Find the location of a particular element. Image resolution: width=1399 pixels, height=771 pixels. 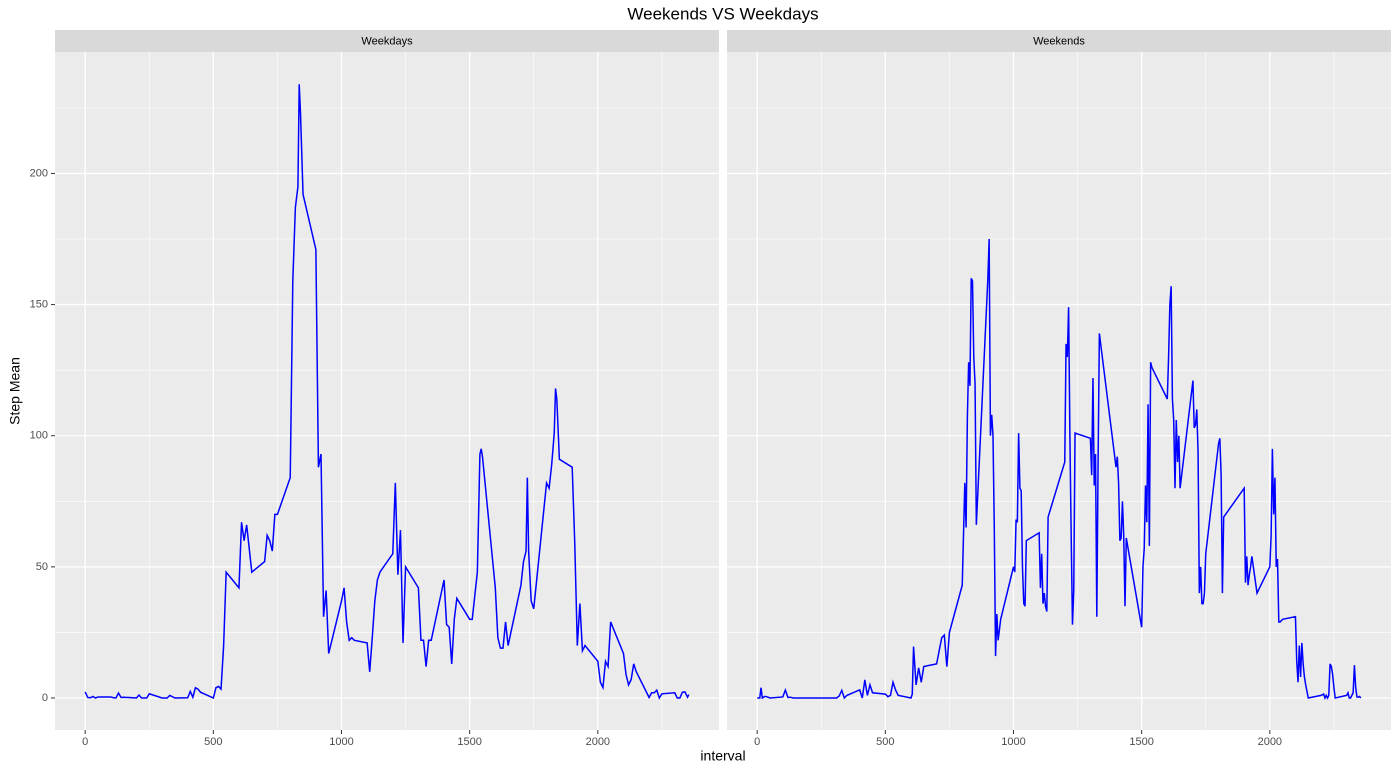

y-tick-label: 200 is located at coordinates (39, 173).